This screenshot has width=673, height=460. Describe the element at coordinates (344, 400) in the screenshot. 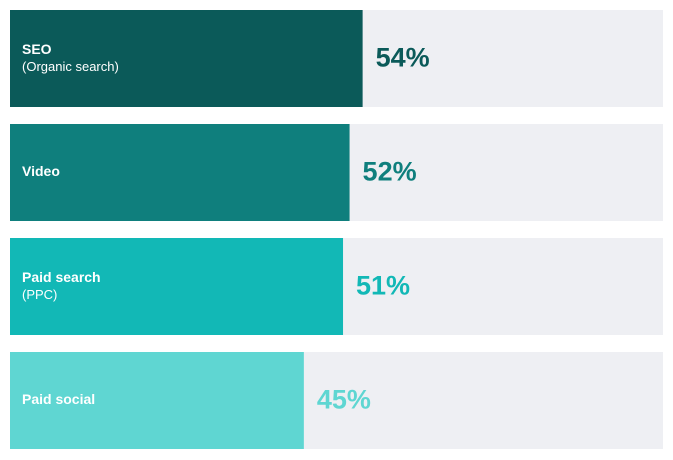

I see `value-label: 45%` at that location.